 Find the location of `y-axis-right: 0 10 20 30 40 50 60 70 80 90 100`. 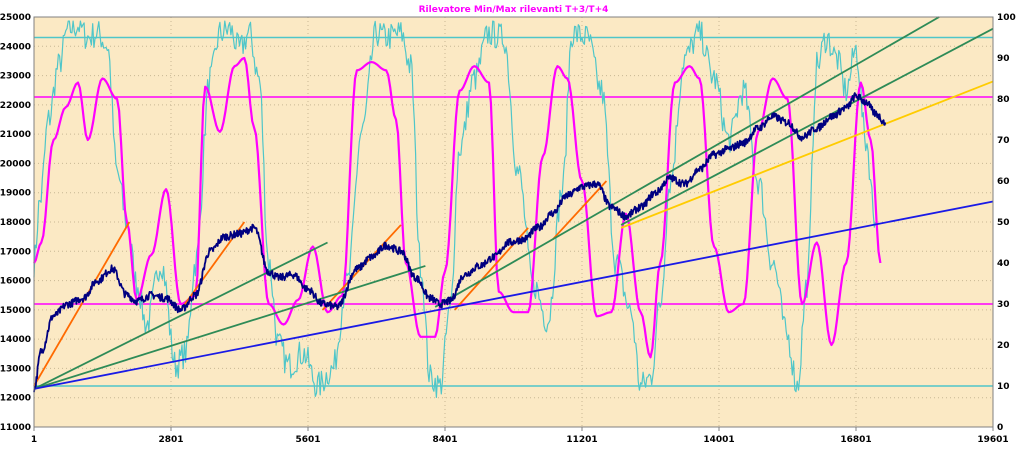

y-axis-right: 0 10 20 30 40 50 60 70 80 90 100 is located at coordinates (1006, 223).